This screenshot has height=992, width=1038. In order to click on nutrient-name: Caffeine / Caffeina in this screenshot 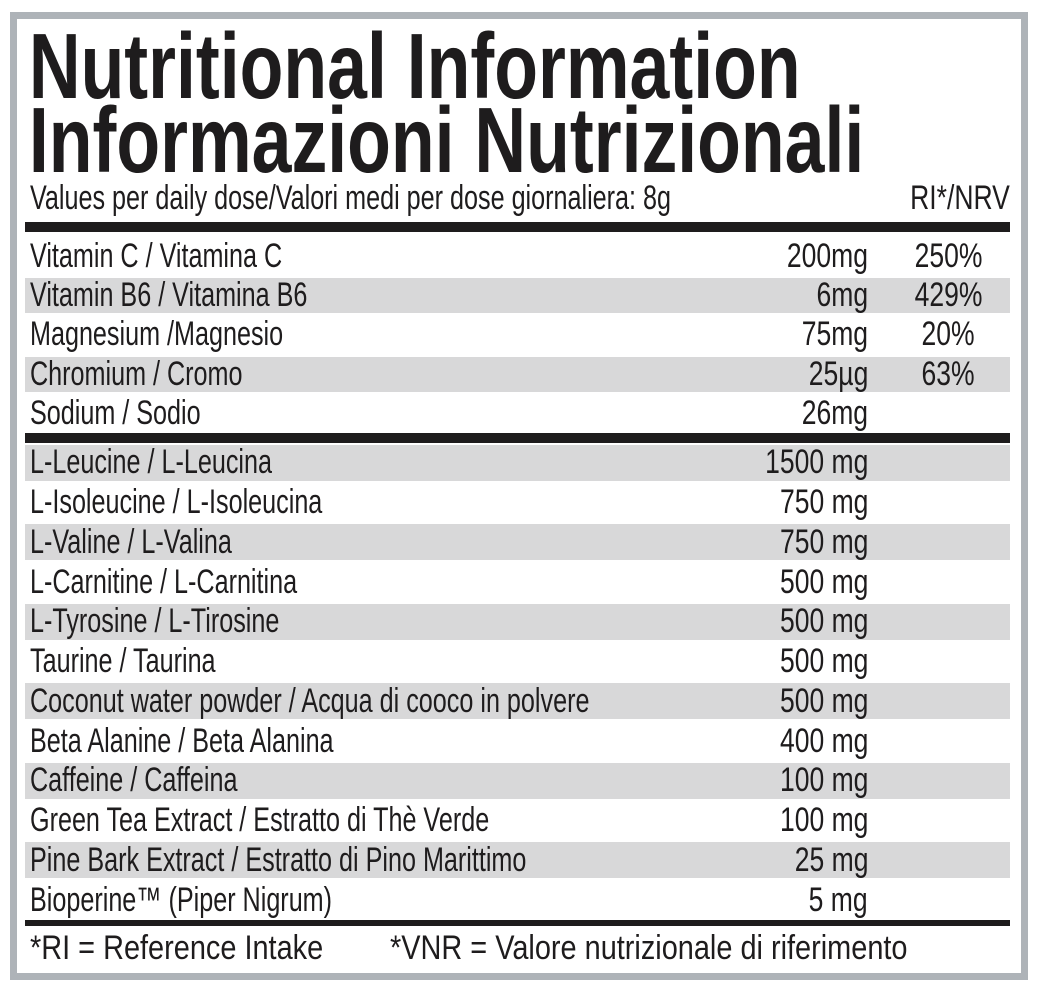, I will do `click(134, 780)`.